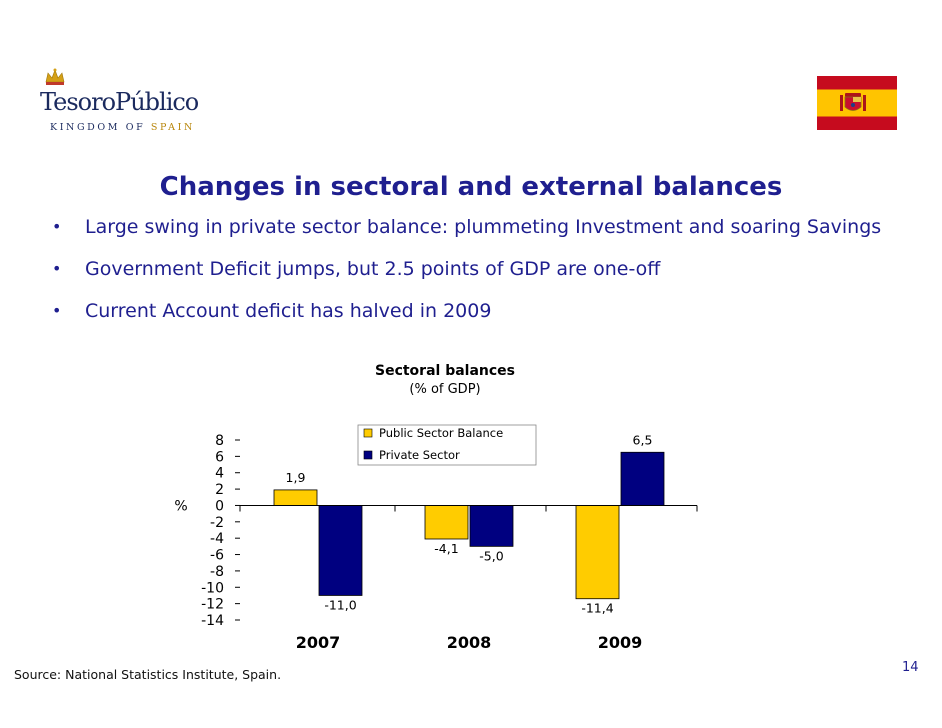 The width and height of the screenshot is (942, 728). What do you see at coordinates (157, 102) in the screenshot?
I see `logo-name-part2: Público` at bounding box center [157, 102].